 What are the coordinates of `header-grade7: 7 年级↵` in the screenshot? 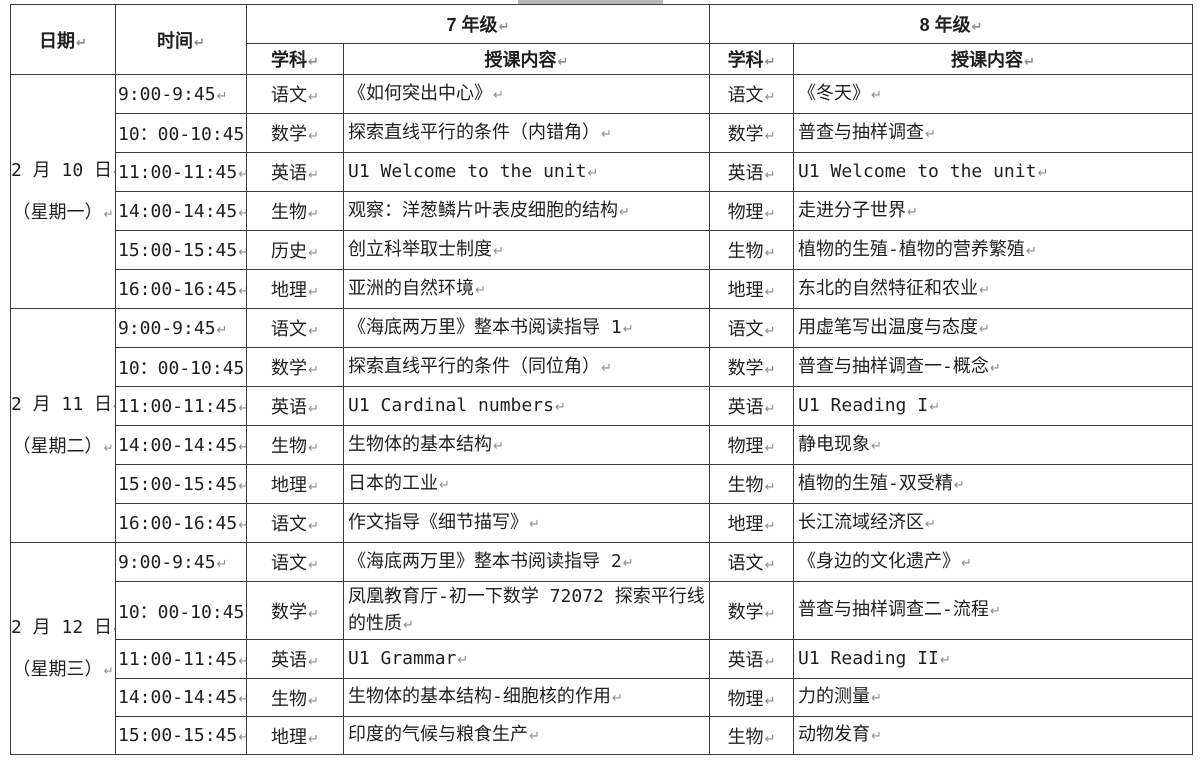 It's located at (478, 24).